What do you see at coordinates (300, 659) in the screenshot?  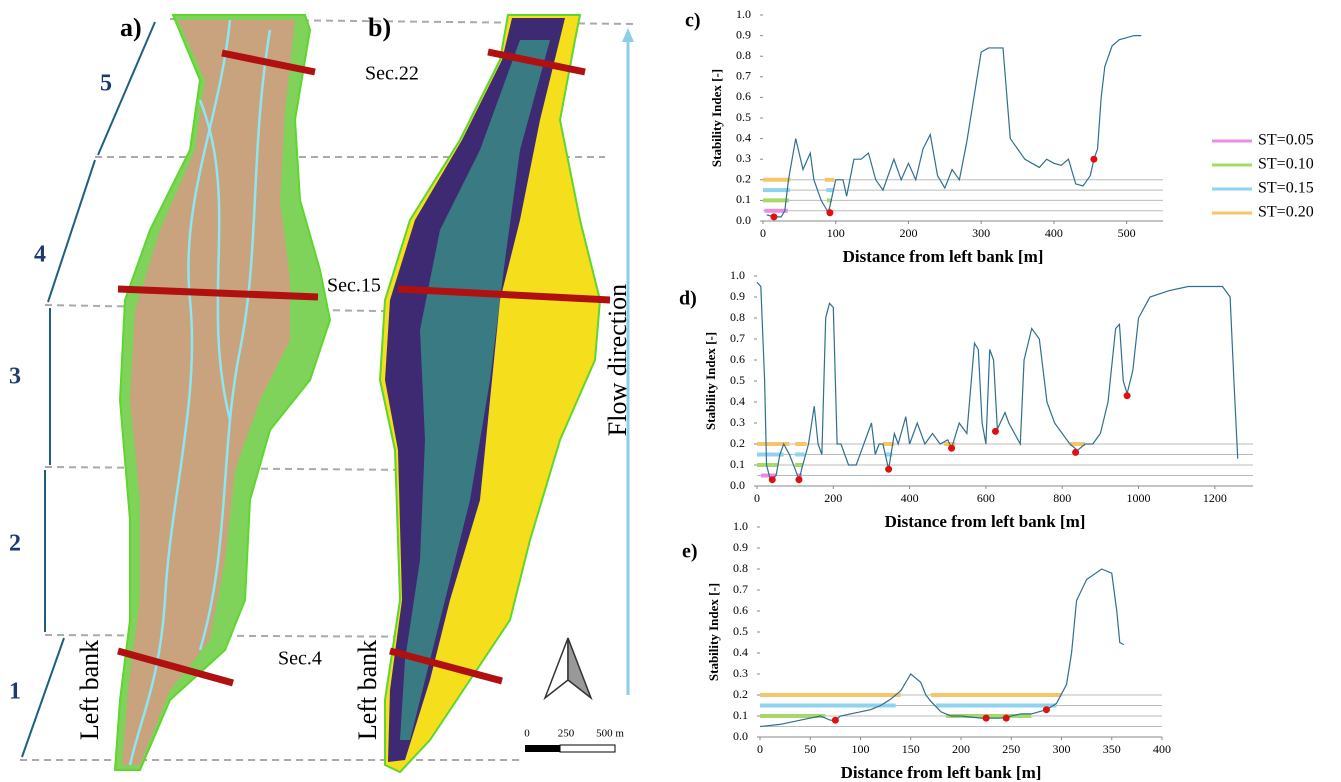 I see `section-label: Sec.4` at bounding box center [300, 659].